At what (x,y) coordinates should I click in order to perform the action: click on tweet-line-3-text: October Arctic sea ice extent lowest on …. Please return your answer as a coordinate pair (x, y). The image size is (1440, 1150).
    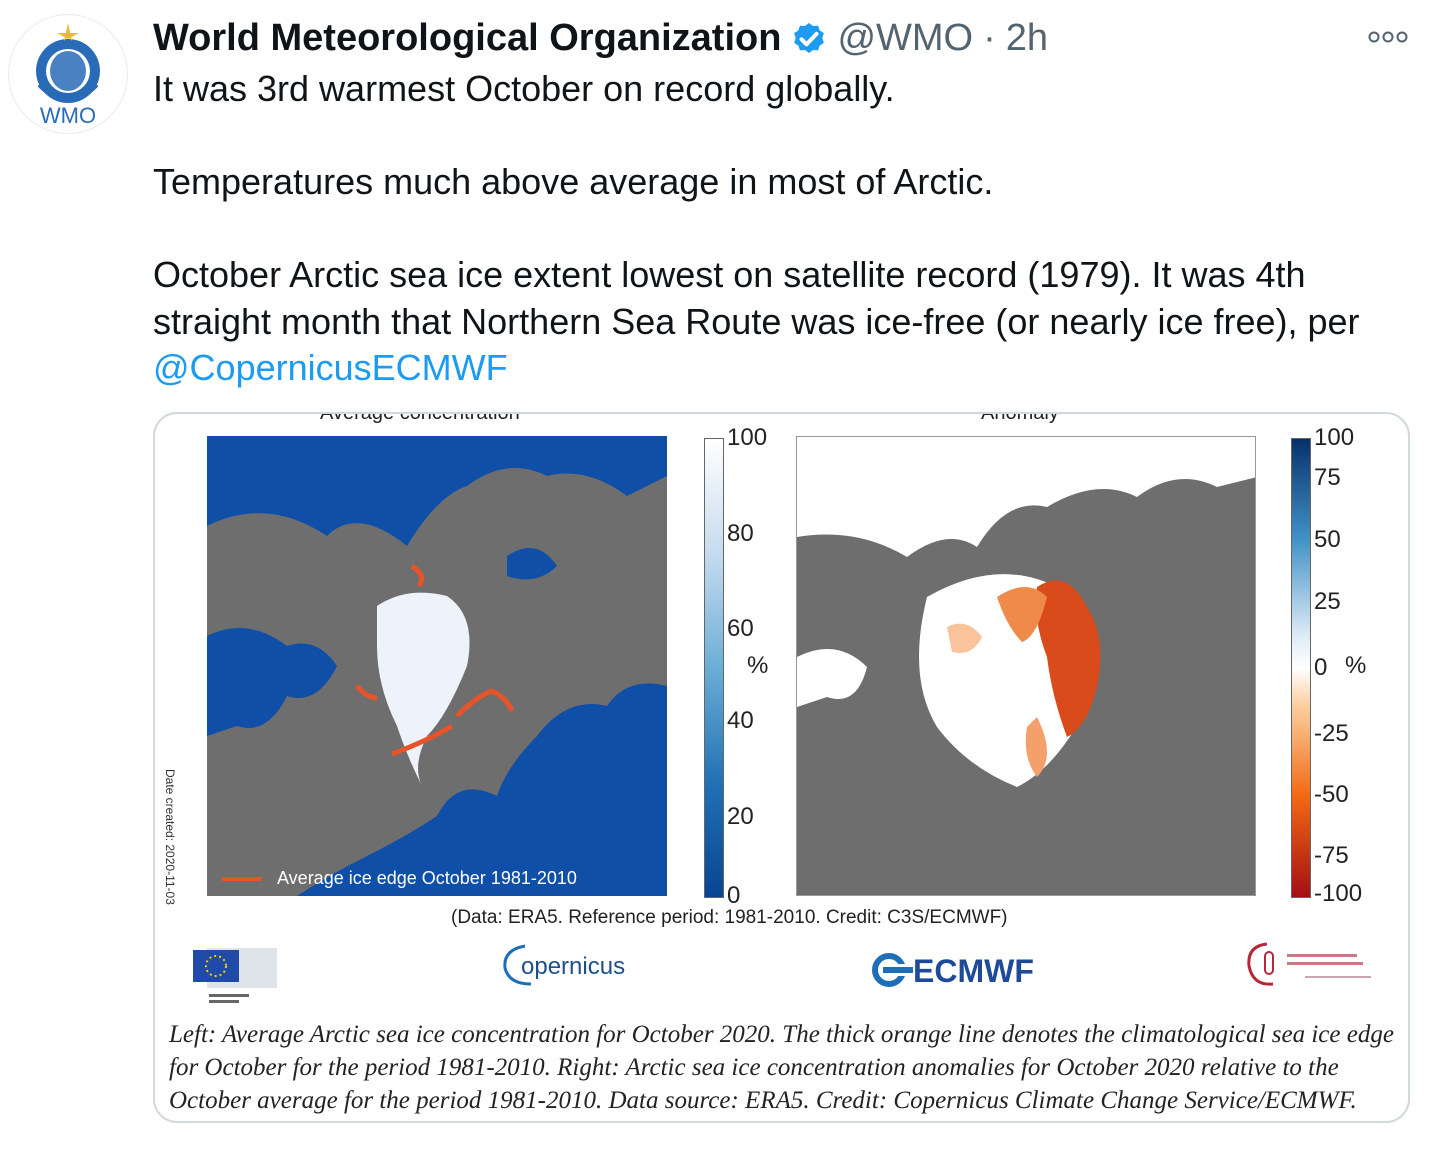
    Looking at the image, I should click on (756, 298).